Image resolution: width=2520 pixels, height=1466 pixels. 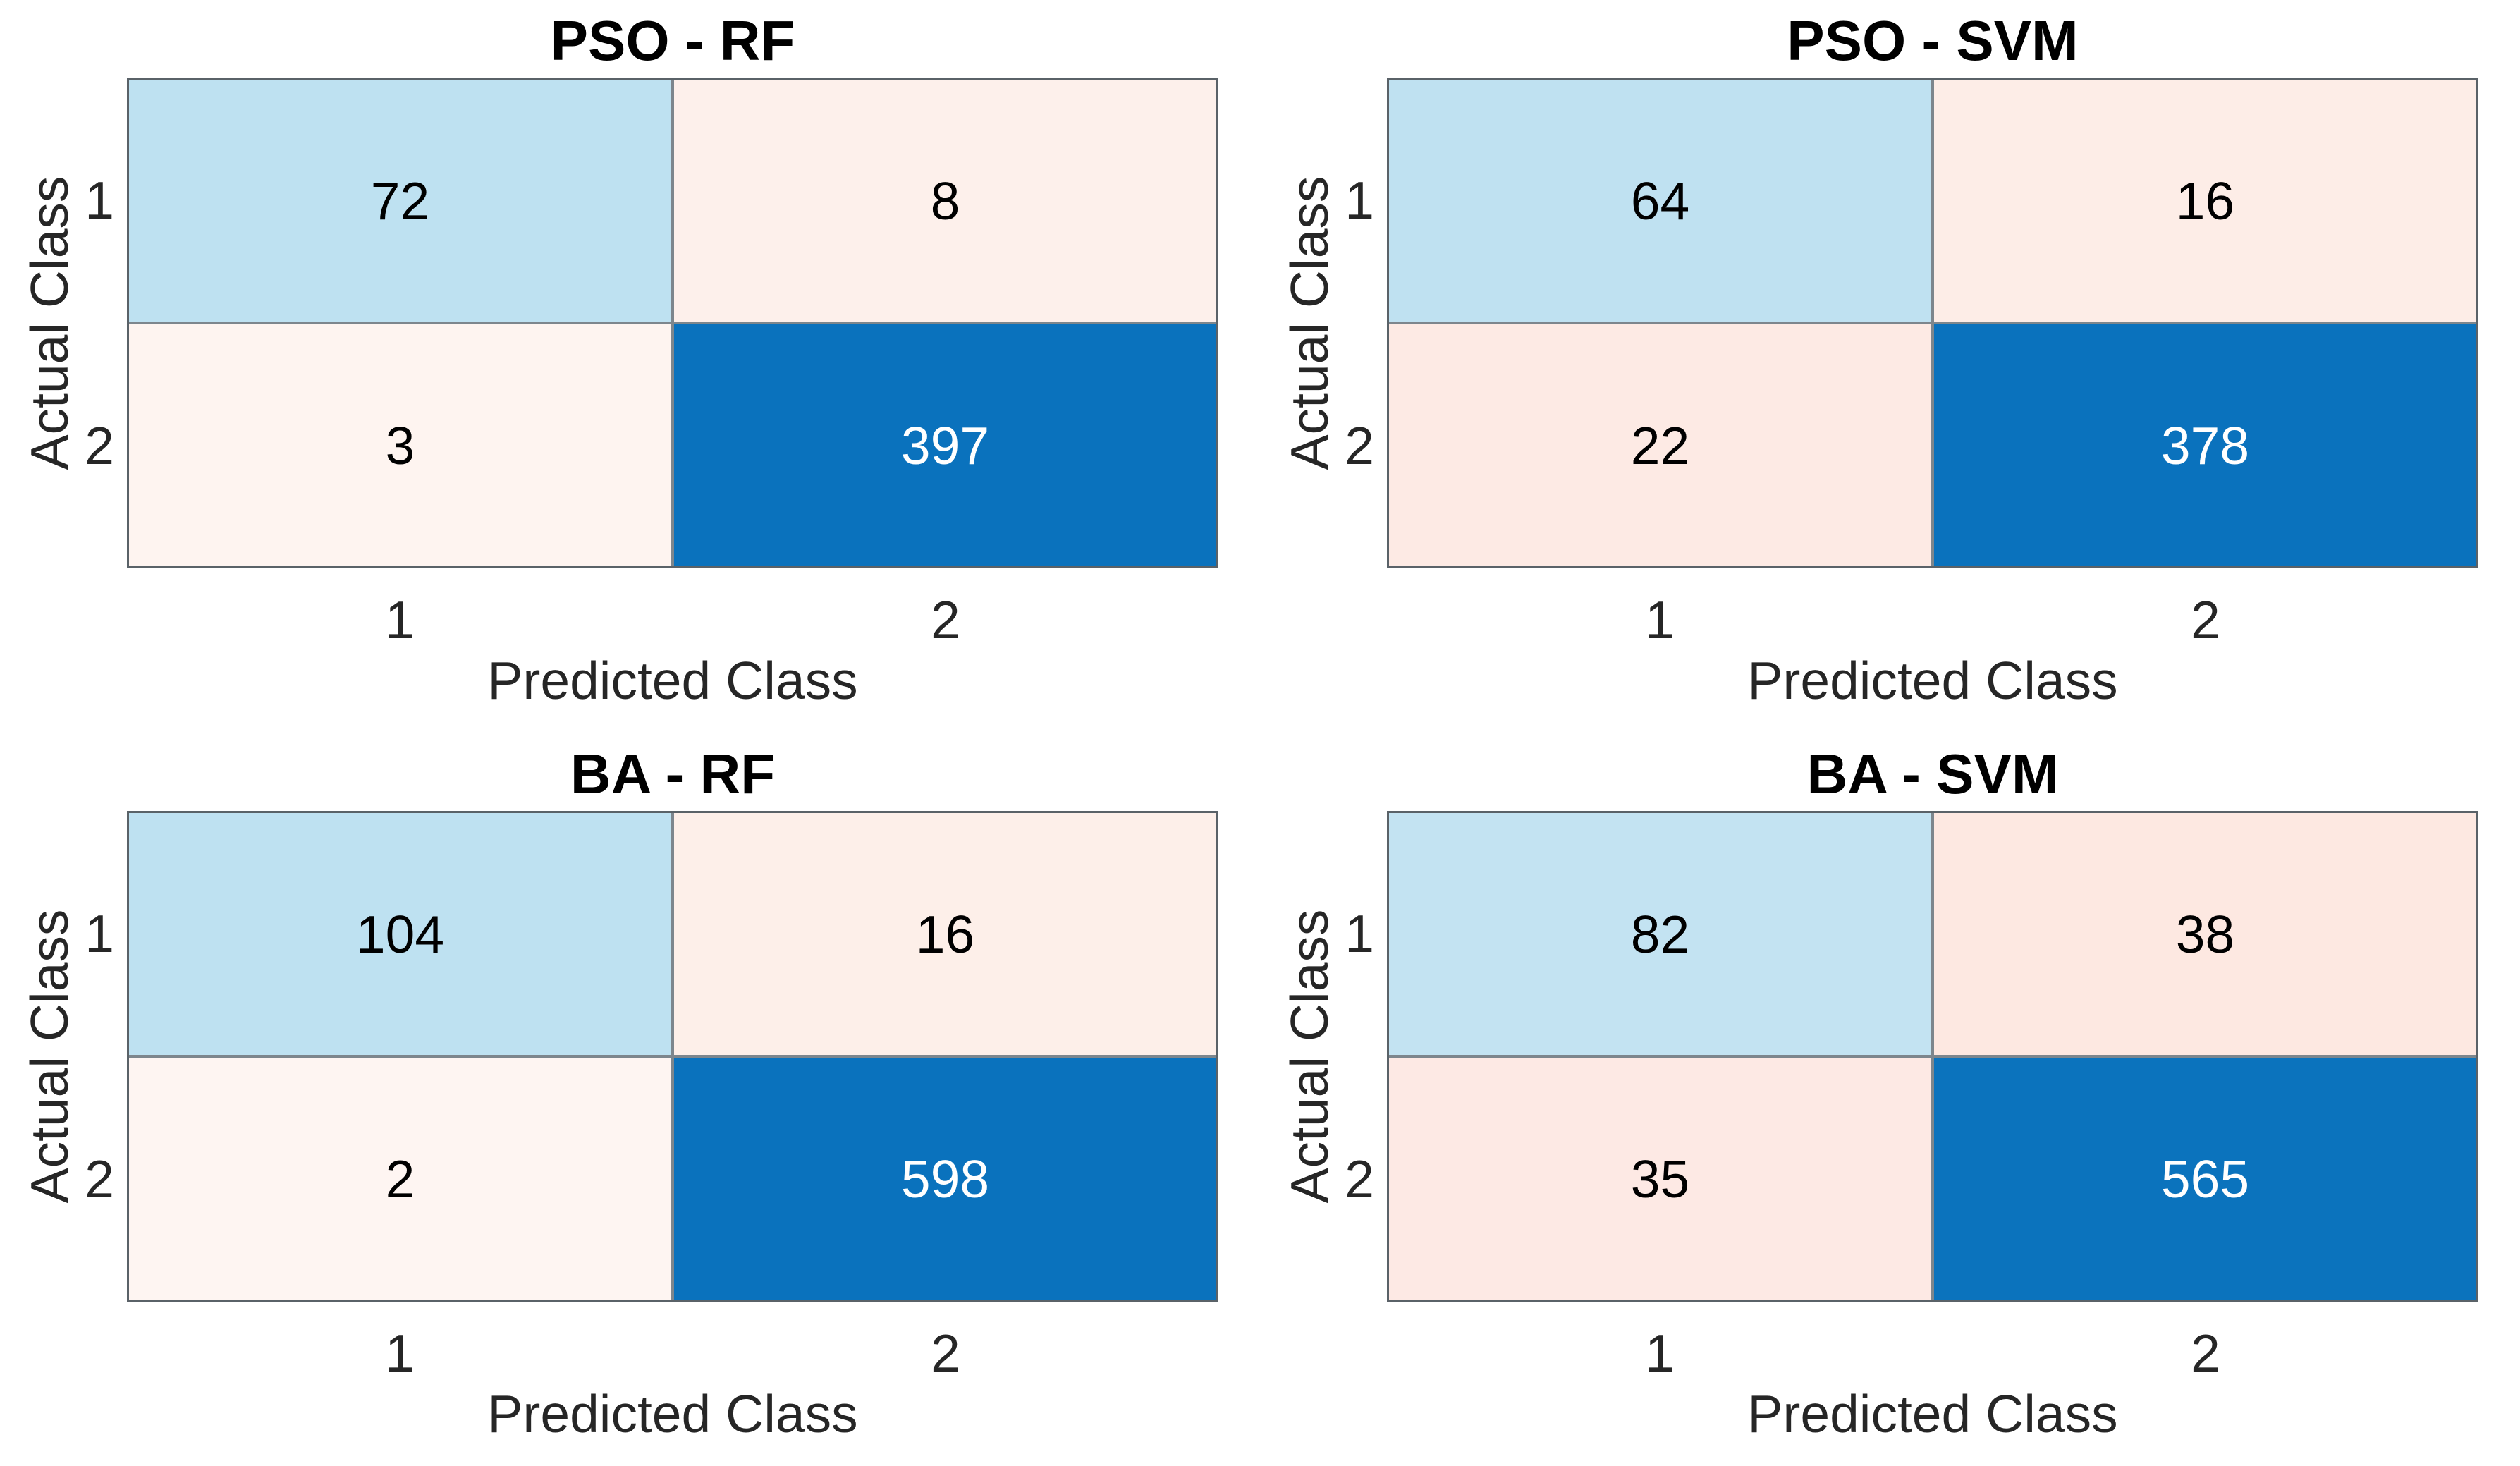 I want to click on confusion-matrix: 104 16 2 598, so click(x=672, y=1057).